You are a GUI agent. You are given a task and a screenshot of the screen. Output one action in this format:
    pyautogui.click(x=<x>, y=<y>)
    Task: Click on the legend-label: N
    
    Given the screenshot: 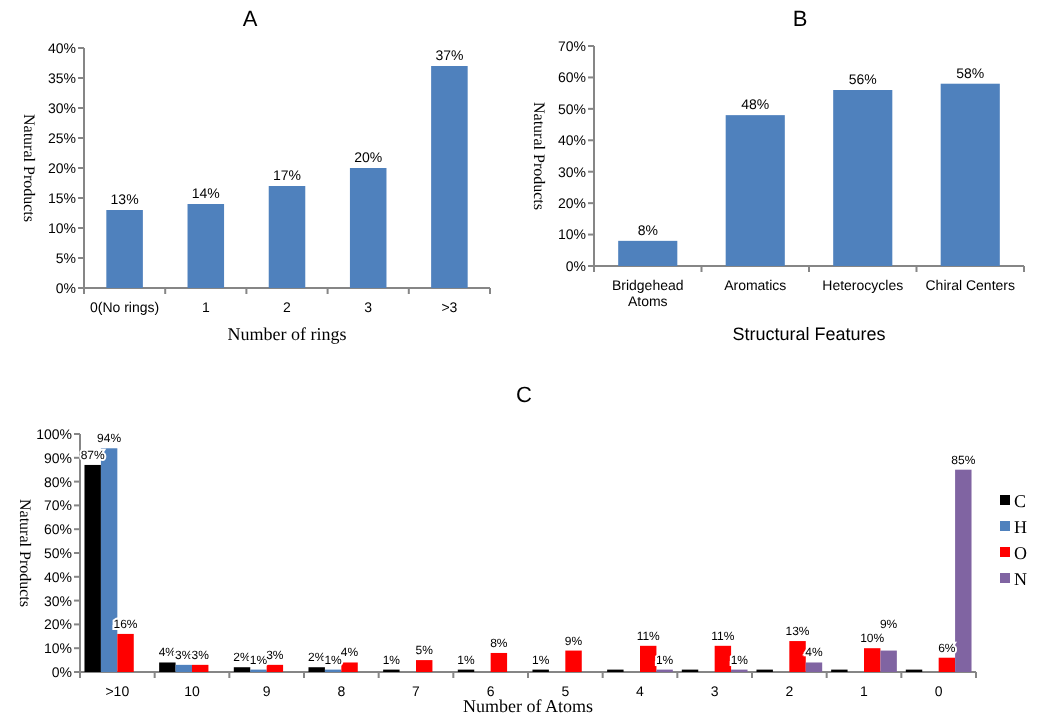 What is the action you would take?
    pyautogui.click(x=1021, y=579)
    